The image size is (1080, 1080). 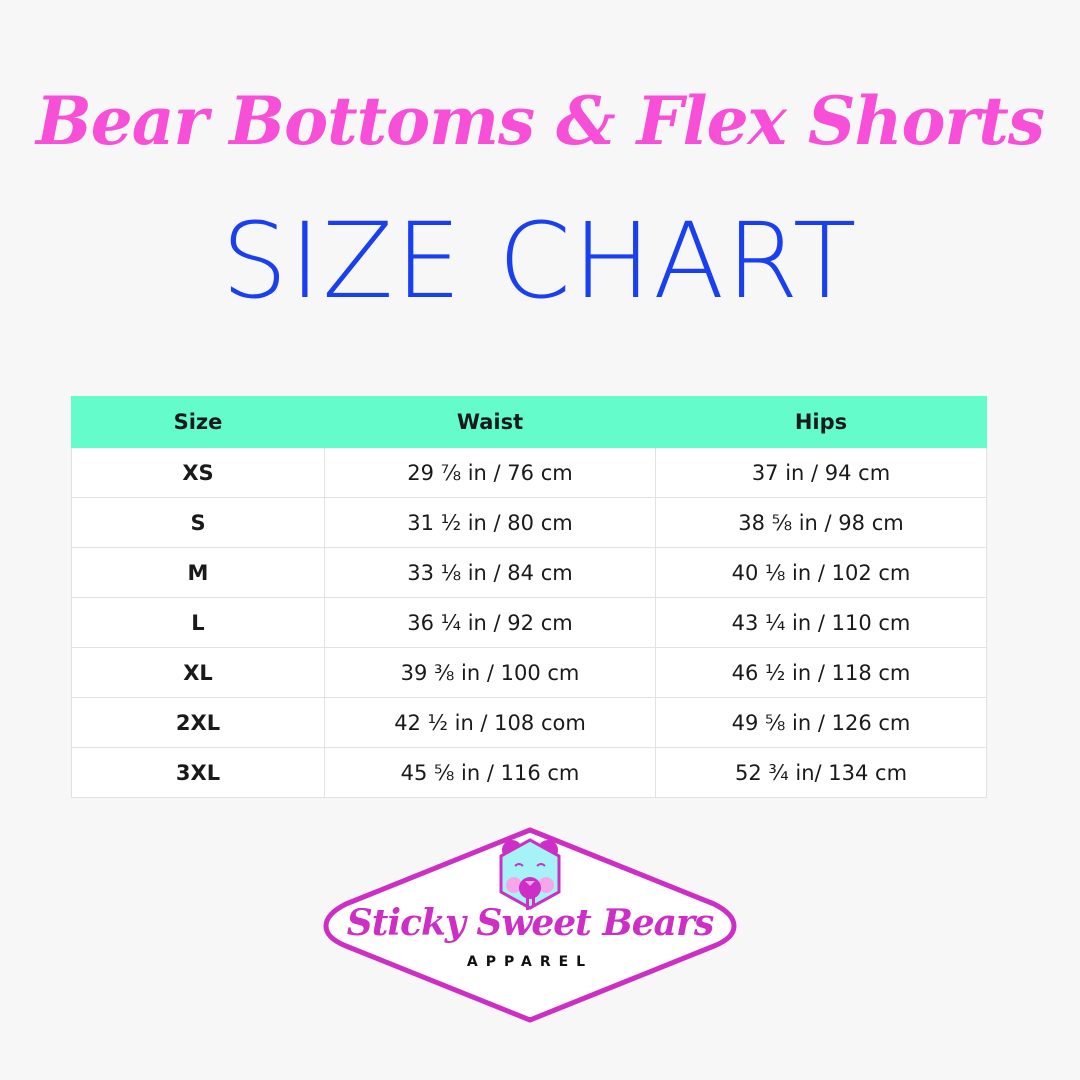 I want to click on cell-size: 2XL, so click(x=198, y=722).